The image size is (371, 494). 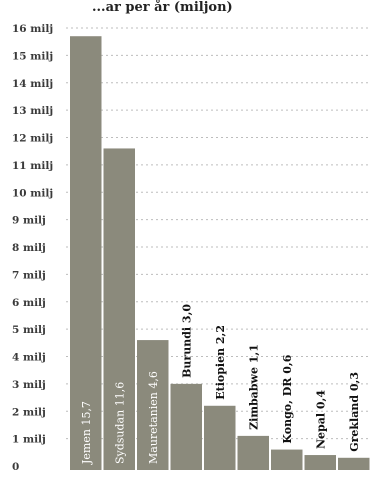 I want to click on bar-label: Kongo, DR 0,6, so click(x=287, y=398).